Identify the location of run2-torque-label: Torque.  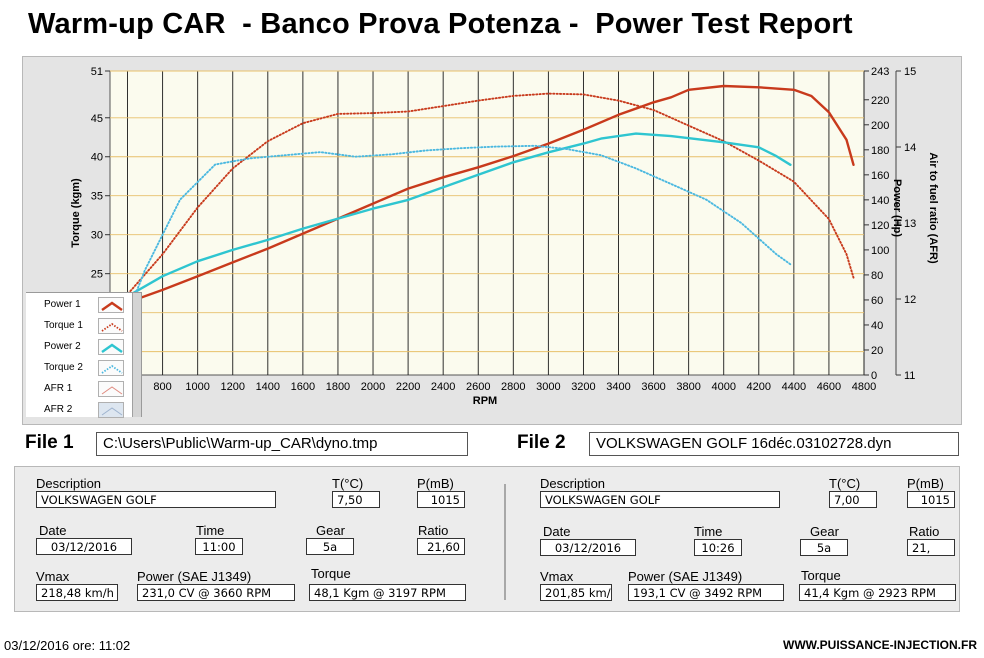
(821, 575).